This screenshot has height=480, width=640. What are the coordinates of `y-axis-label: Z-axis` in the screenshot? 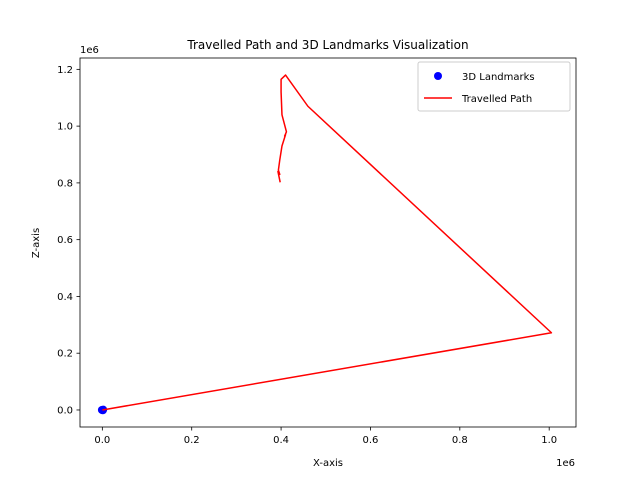 It's located at (36, 243).